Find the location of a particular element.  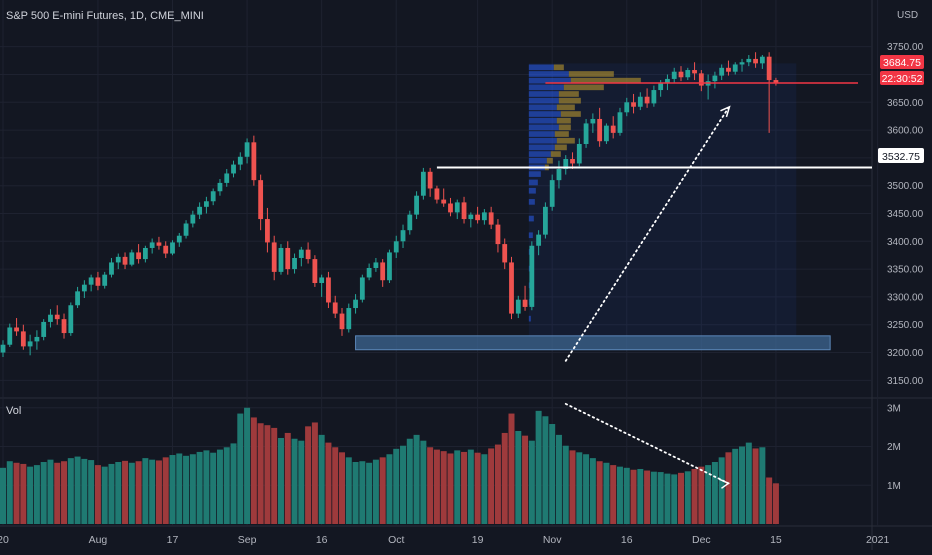

volume-decline-arrow is located at coordinates (647, 443).